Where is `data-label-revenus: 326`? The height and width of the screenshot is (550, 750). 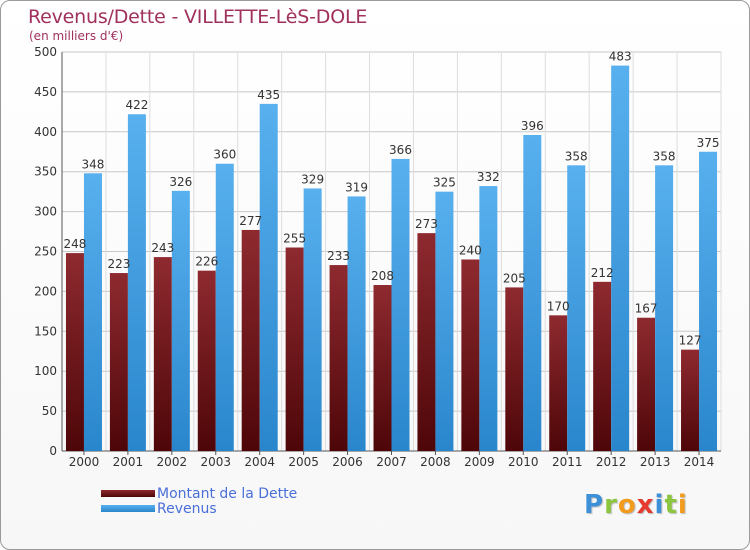
data-label-revenus: 326 is located at coordinates (180, 182).